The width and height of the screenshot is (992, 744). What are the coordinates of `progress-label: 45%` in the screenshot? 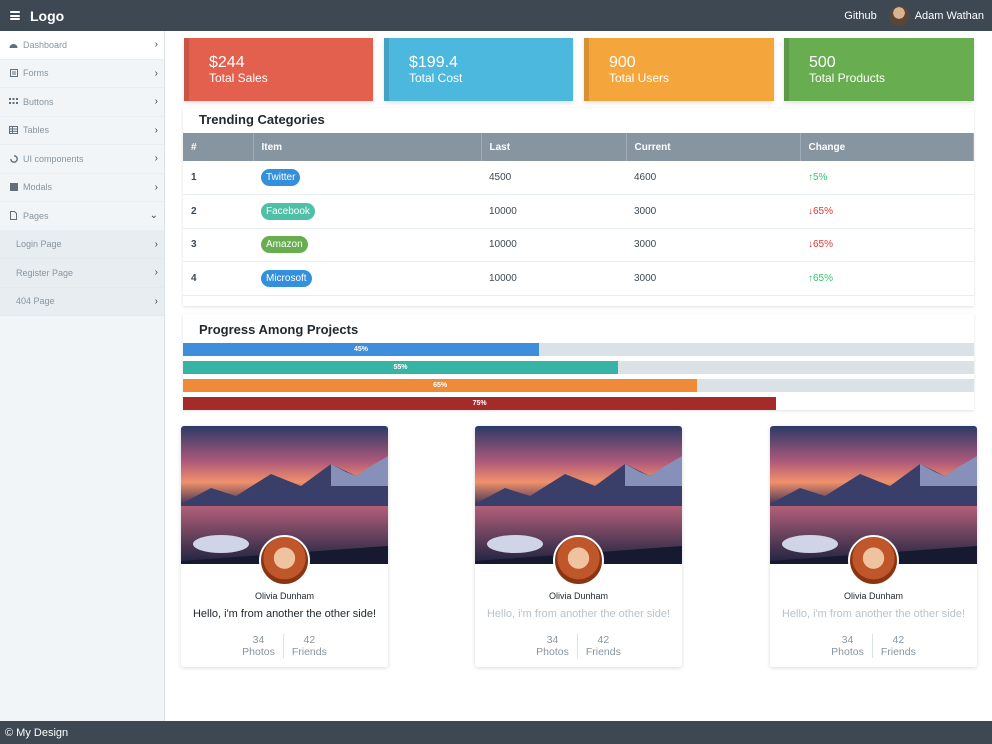 It's located at (360, 349).